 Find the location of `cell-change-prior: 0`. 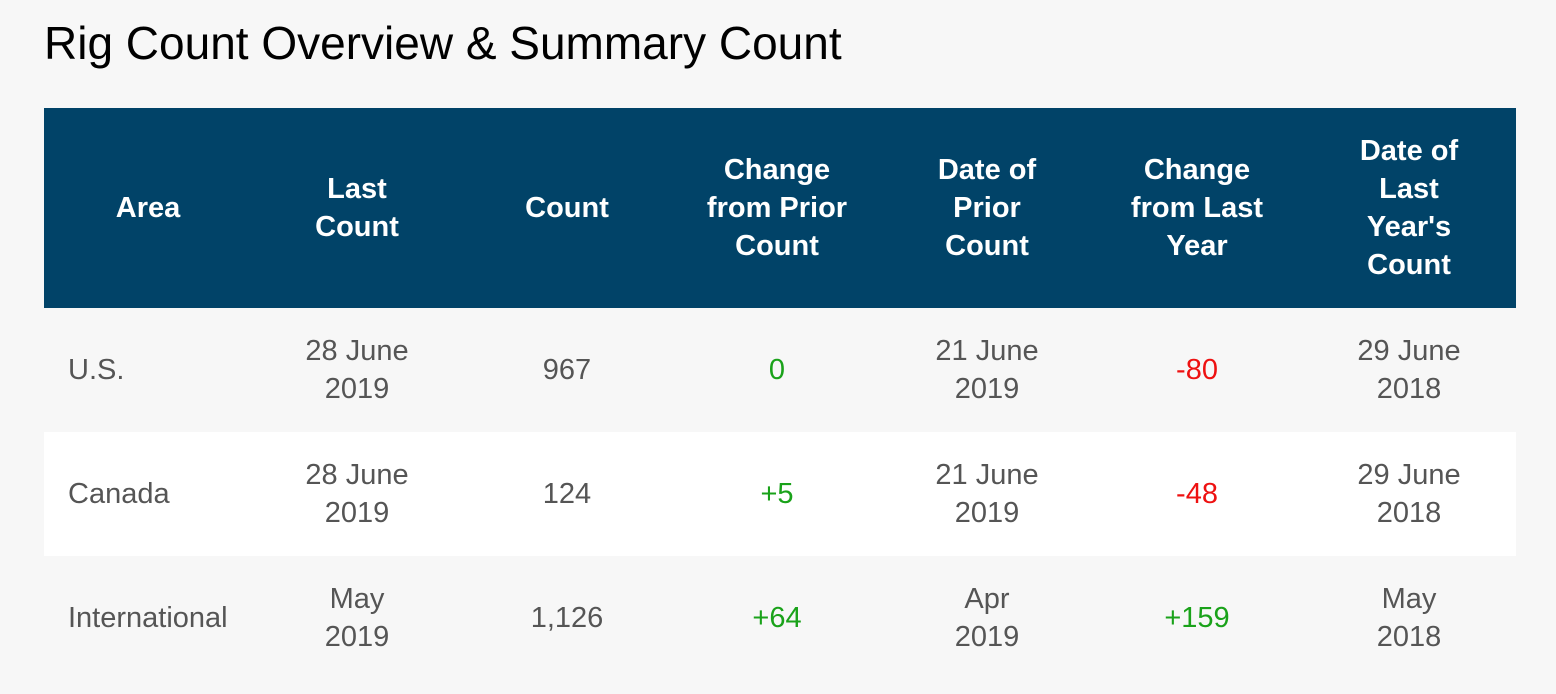

cell-change-prior: 0 is located at coordinates (777, 370).